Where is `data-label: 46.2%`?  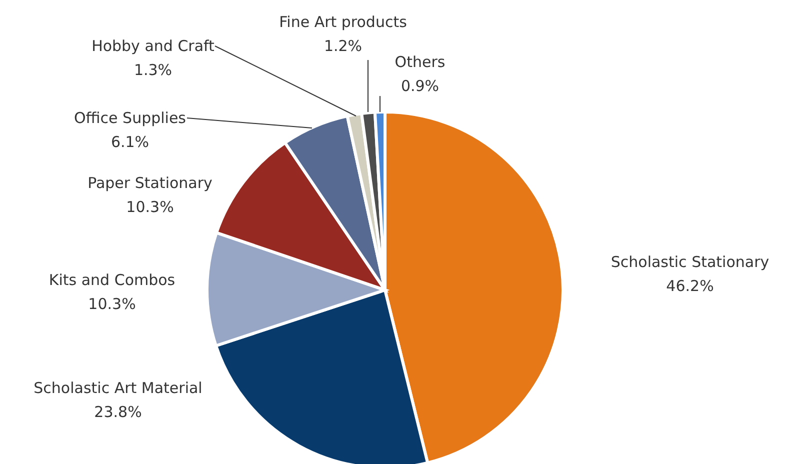 data-label: 46.2% is located at coordinates (690, 286).